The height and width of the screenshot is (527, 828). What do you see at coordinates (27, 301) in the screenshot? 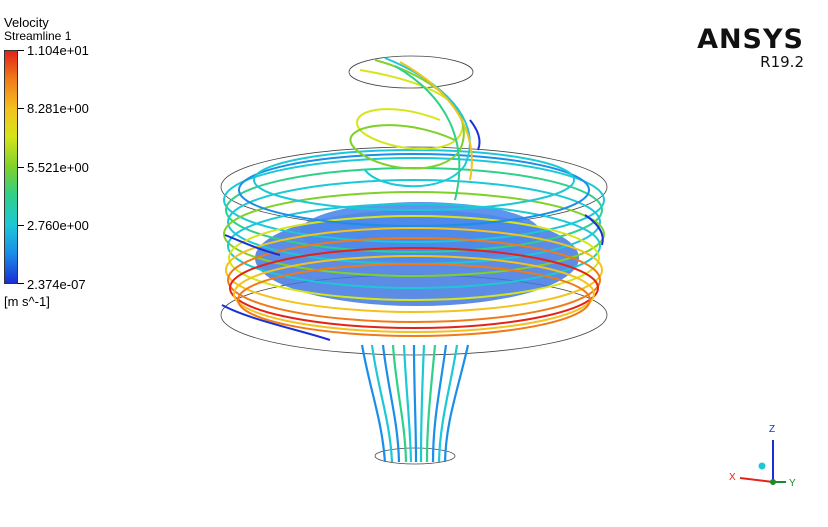
I see `legend-units: [m s^-1]` at bounding box center [27, 301].